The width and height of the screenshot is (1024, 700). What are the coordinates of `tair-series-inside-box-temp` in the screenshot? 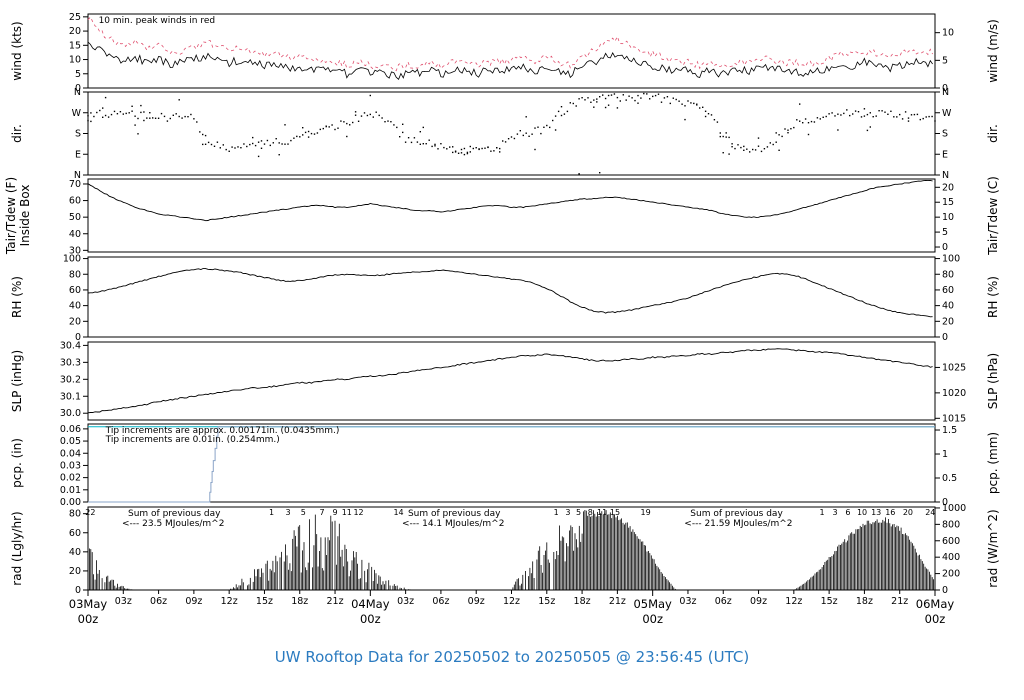 It's located at (510, 200).